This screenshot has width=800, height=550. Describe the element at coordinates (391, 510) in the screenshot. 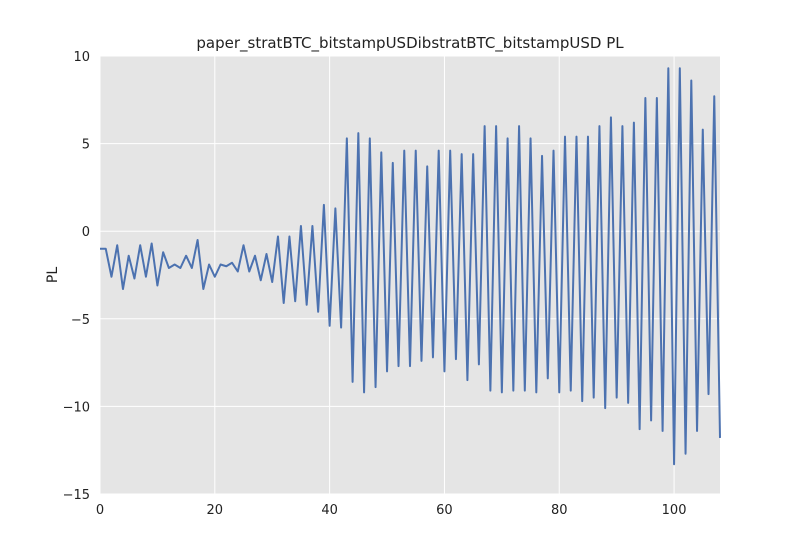

I see `x-tick-labels: 0 20 40 60 80 100` at that location.